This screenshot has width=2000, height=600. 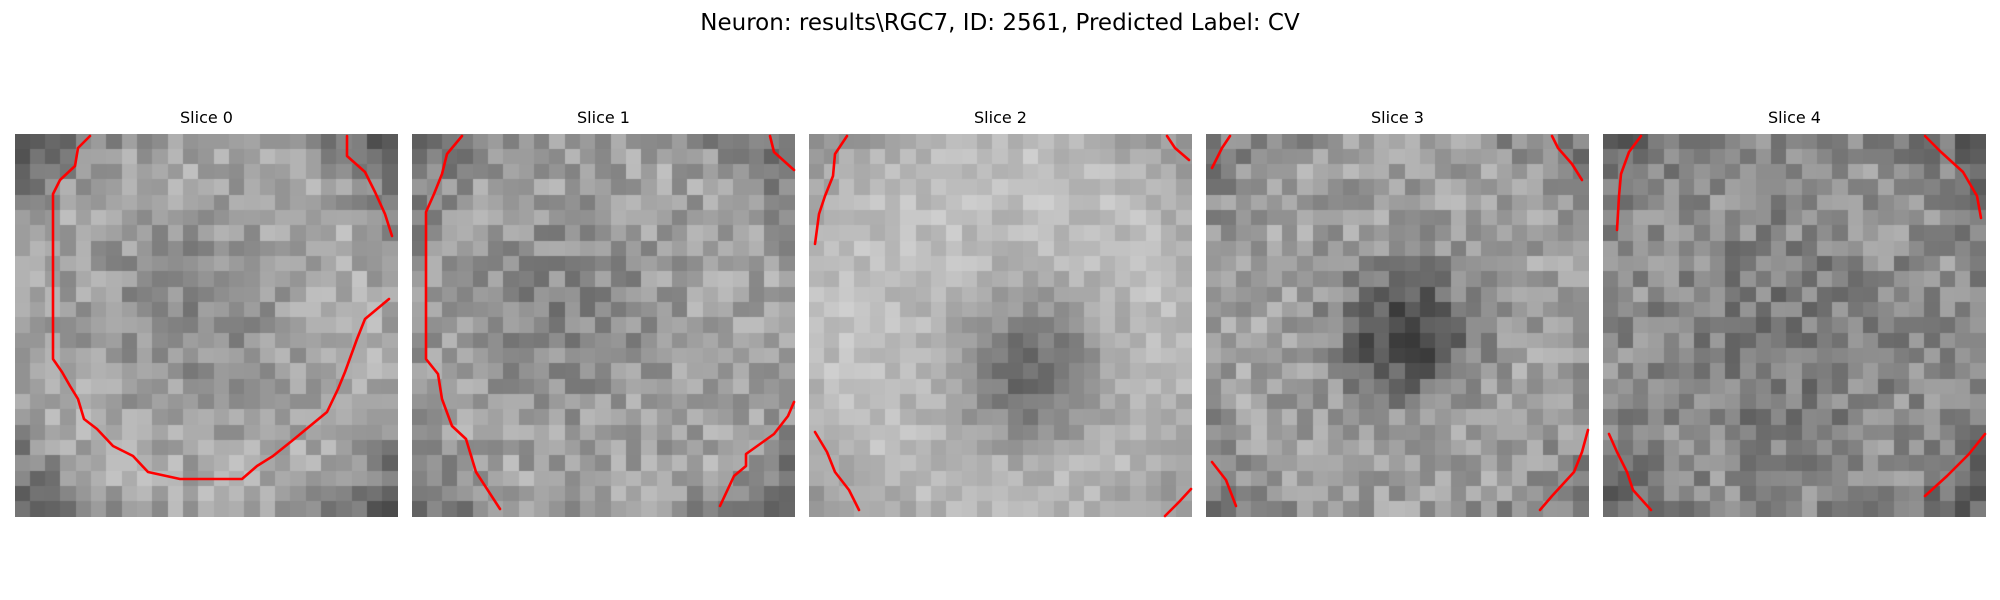 What do you see at coordinates (206, 117) in the screenshot?
I see `slice-title: Slice 0` at bounding box center [206, 117].